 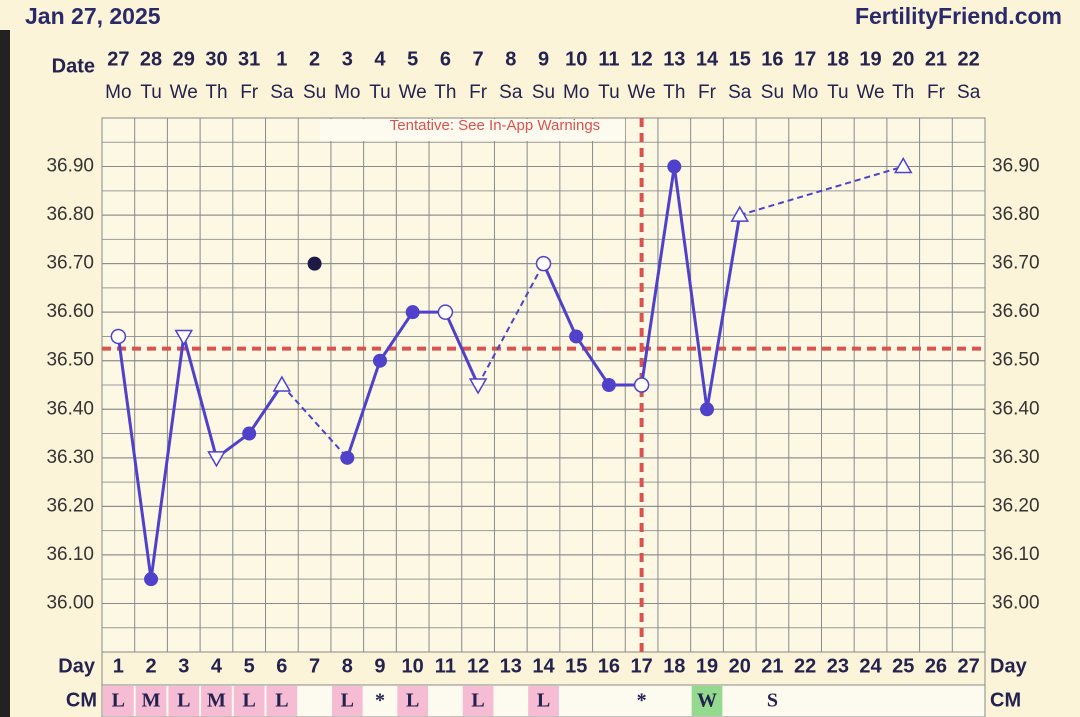 What do you see at coordinates (1016, 457) in the screenshot?
I see `y-tick-label-right: 36.30` at bounding box center [1016, 457].